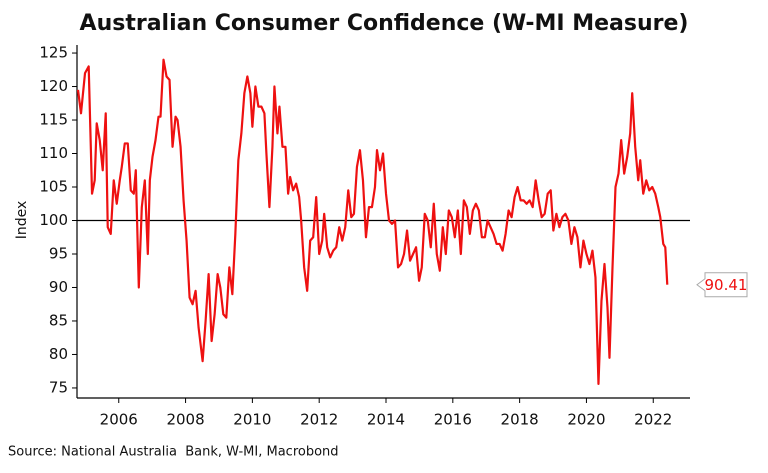  What do you see at coordinates (586, 420) in the screenshot?
I see `x-tick-label: 2020` at bounding box center [586, 420].